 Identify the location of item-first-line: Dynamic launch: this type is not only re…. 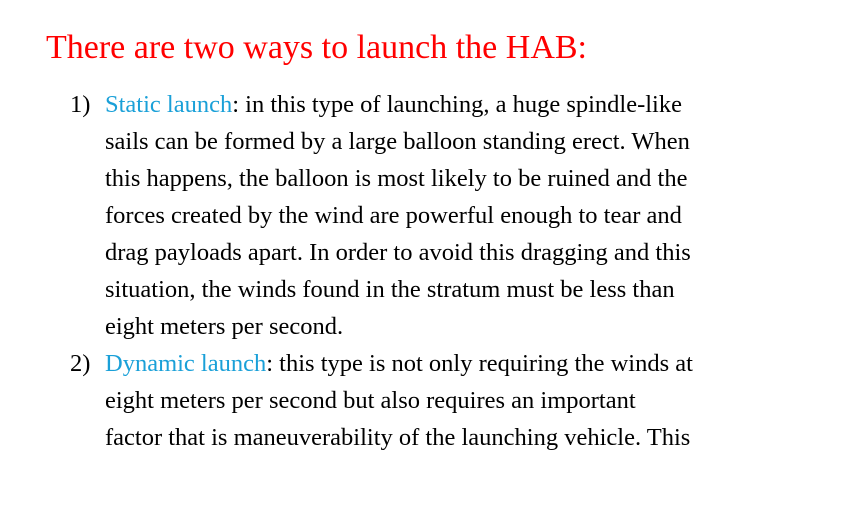
(472, 363).